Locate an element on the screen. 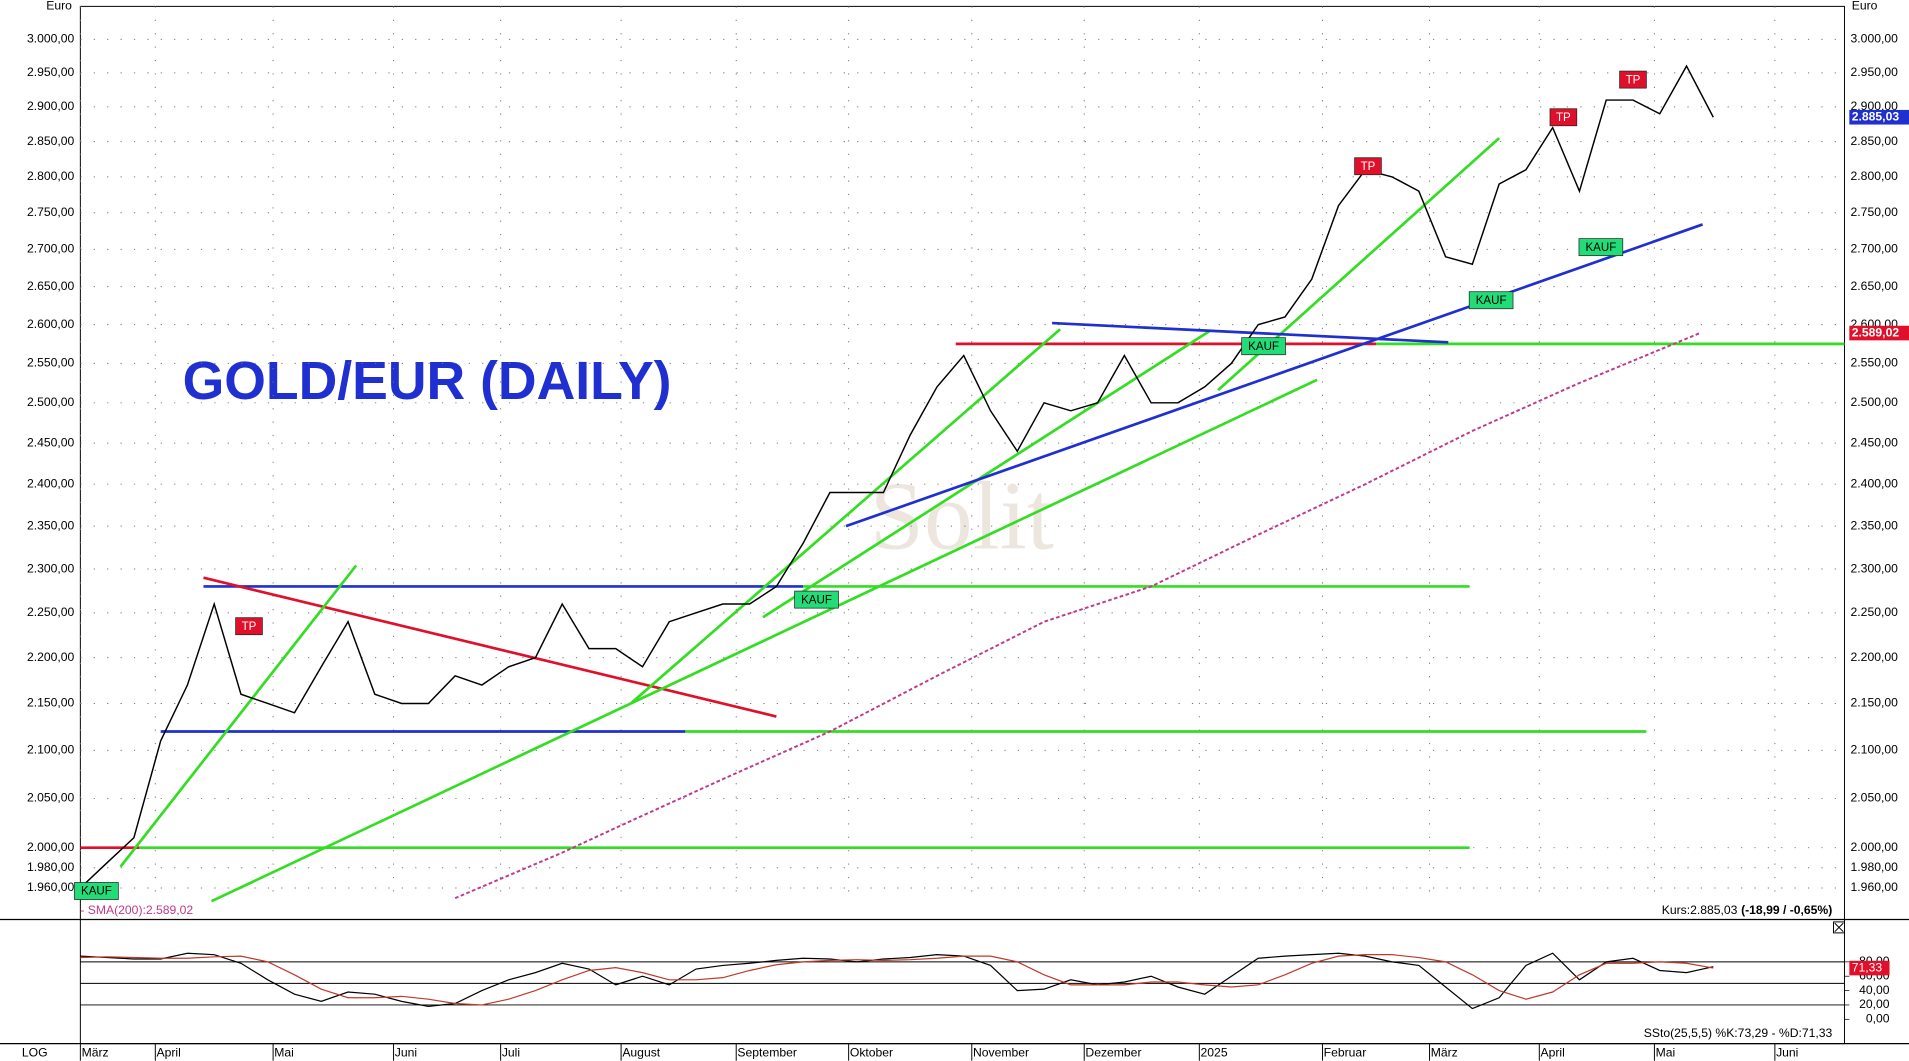 The width and height of the screenshot is (1909, 1061). y-tick-label-right: 2.700,00 is located at coordinates (1875, 249).